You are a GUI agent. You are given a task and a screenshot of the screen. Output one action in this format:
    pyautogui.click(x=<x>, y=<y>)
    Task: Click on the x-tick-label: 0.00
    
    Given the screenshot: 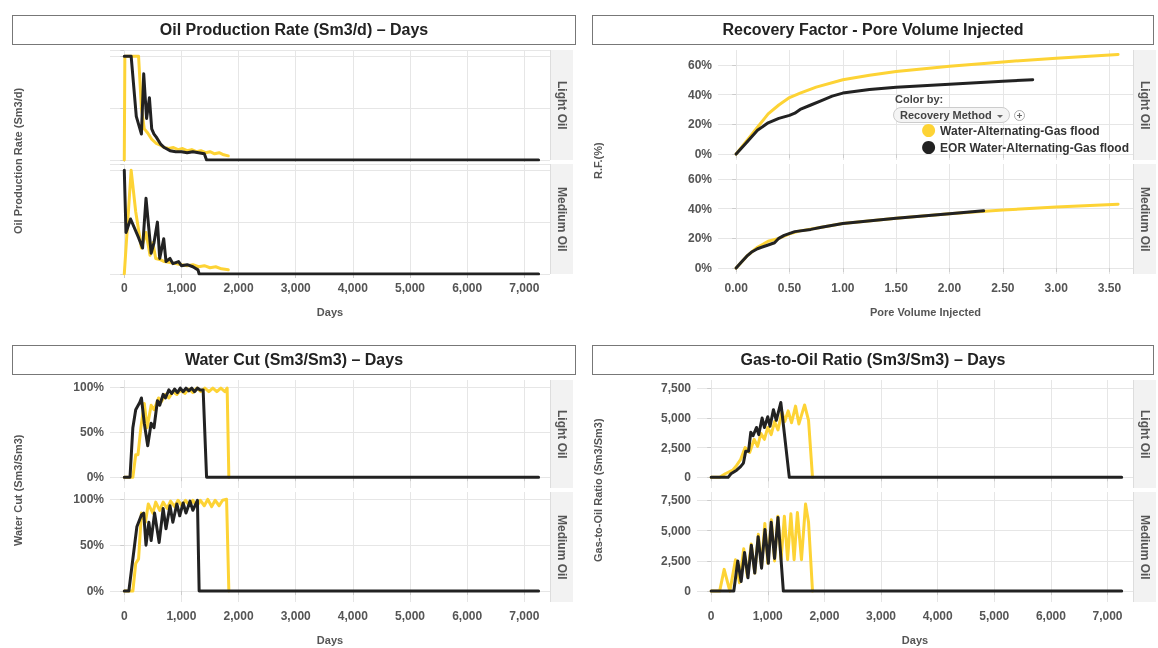 What is the action you would take?
    pyautogui.click(x=736, y=288)
    